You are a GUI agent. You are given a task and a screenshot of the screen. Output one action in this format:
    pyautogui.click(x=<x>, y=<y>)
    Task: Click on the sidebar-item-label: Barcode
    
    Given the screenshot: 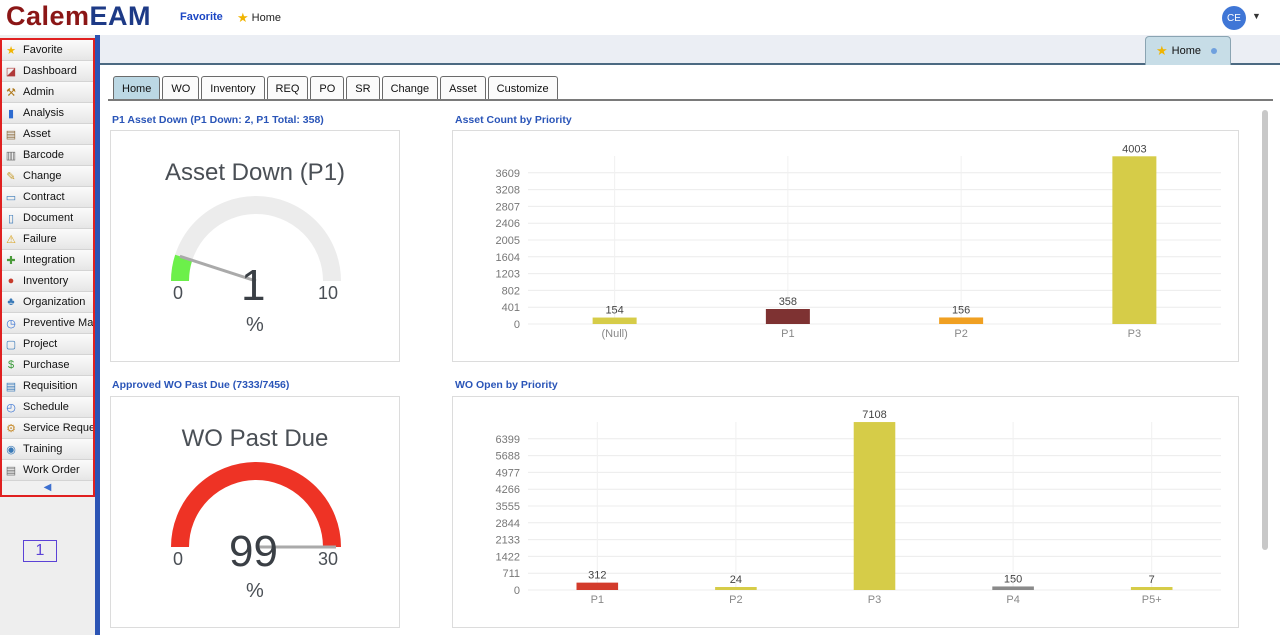 What is the action you would take?
    pyautogui.click(x=43, y=155)
    